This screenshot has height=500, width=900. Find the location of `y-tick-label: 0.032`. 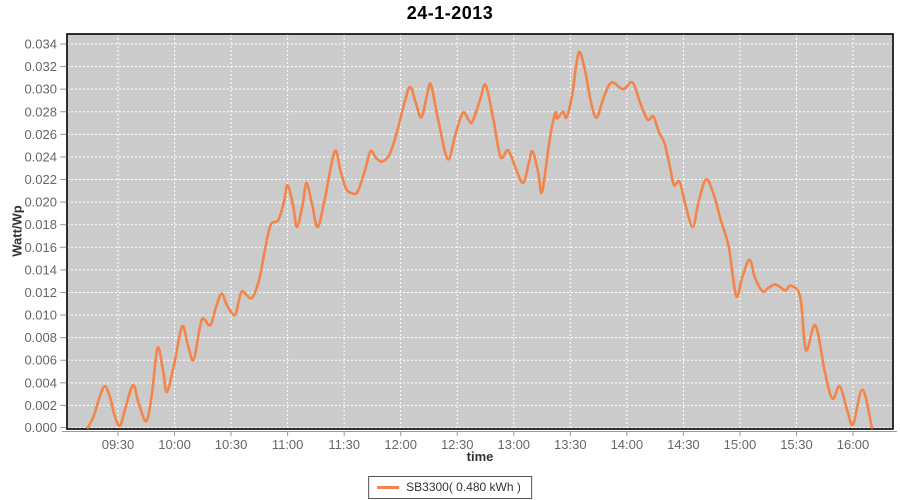

y-tick-label: 0.032 is located at coordinates (40, 66).